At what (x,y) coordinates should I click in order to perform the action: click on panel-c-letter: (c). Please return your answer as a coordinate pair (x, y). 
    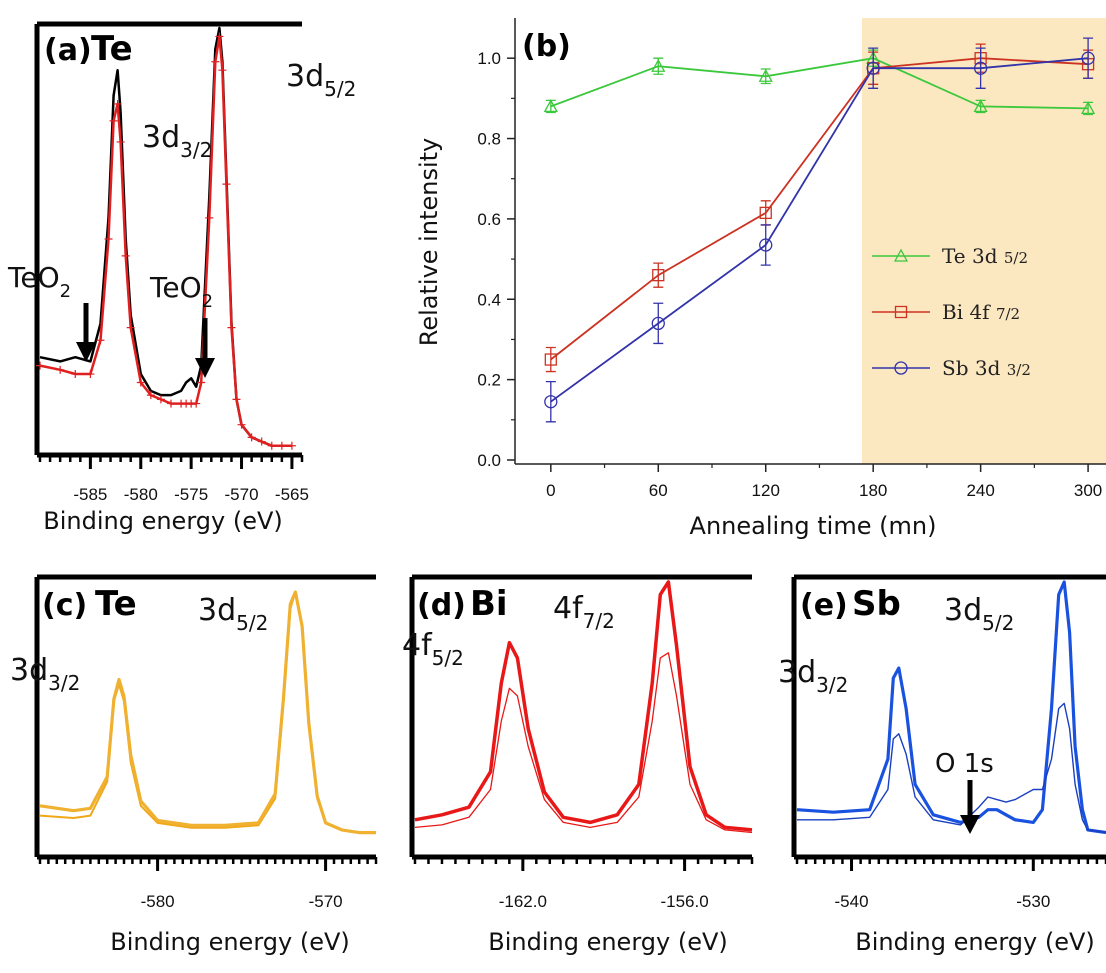
    Looking at the image, I should click on (64, 605).